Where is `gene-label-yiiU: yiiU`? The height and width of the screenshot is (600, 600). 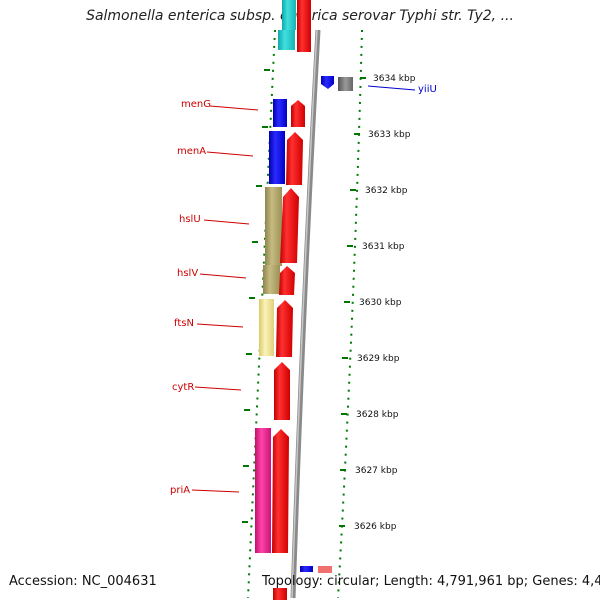
gene-label-yiiU: yiiU is located at coordinates (427, 89).